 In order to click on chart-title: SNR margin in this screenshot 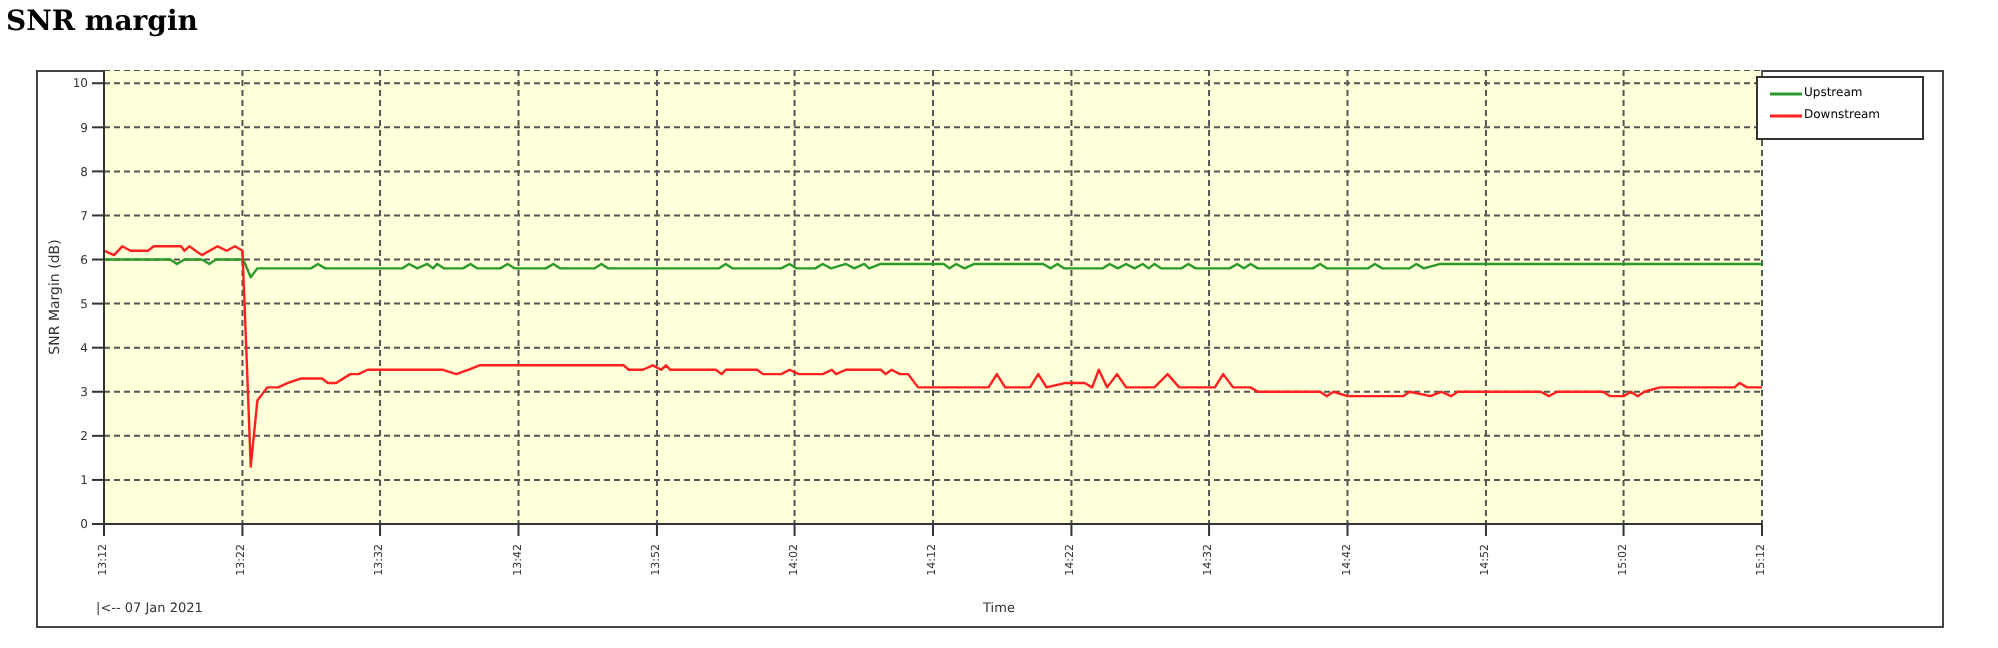, I will do `click(102, 22)`.